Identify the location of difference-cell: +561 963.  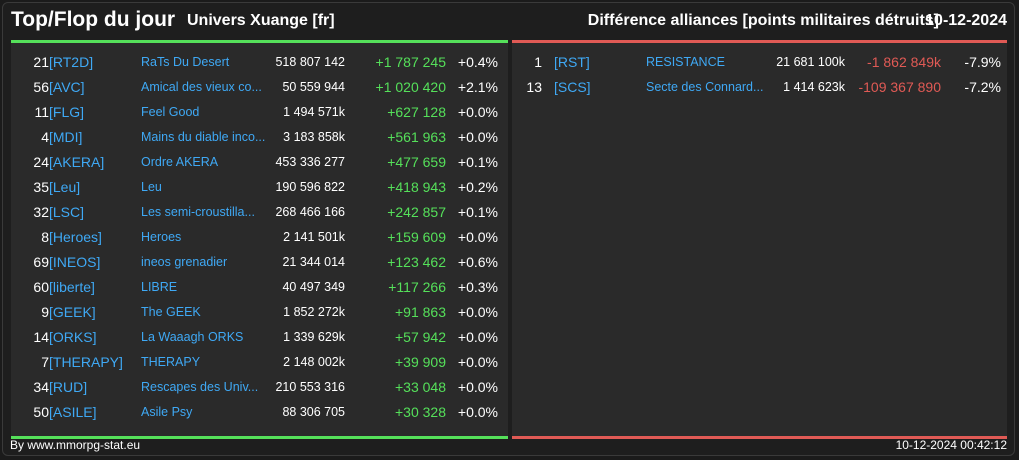
(416, 137).